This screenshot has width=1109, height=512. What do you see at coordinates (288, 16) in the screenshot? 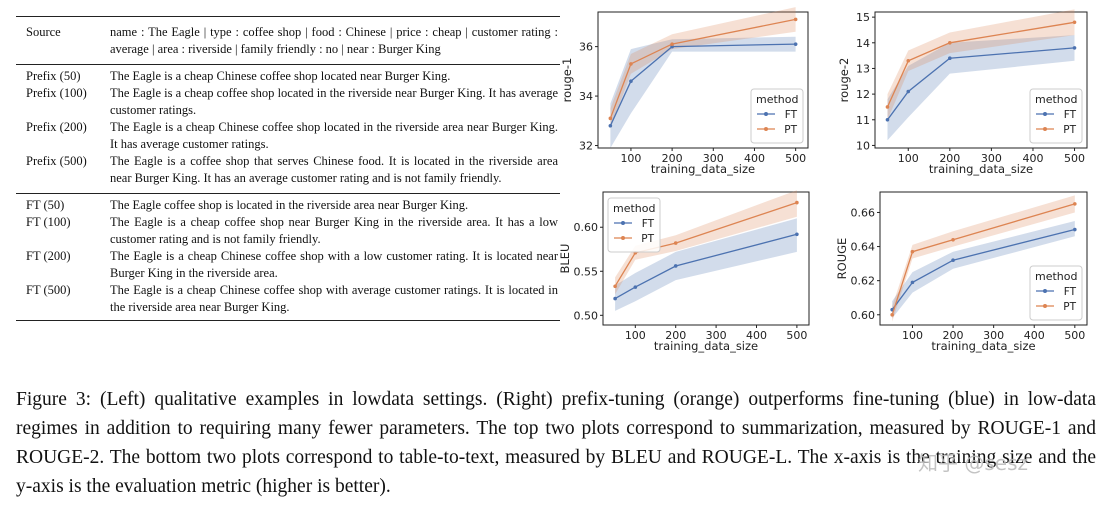
I see `table-top-rule` at bounding box center [288, 16].